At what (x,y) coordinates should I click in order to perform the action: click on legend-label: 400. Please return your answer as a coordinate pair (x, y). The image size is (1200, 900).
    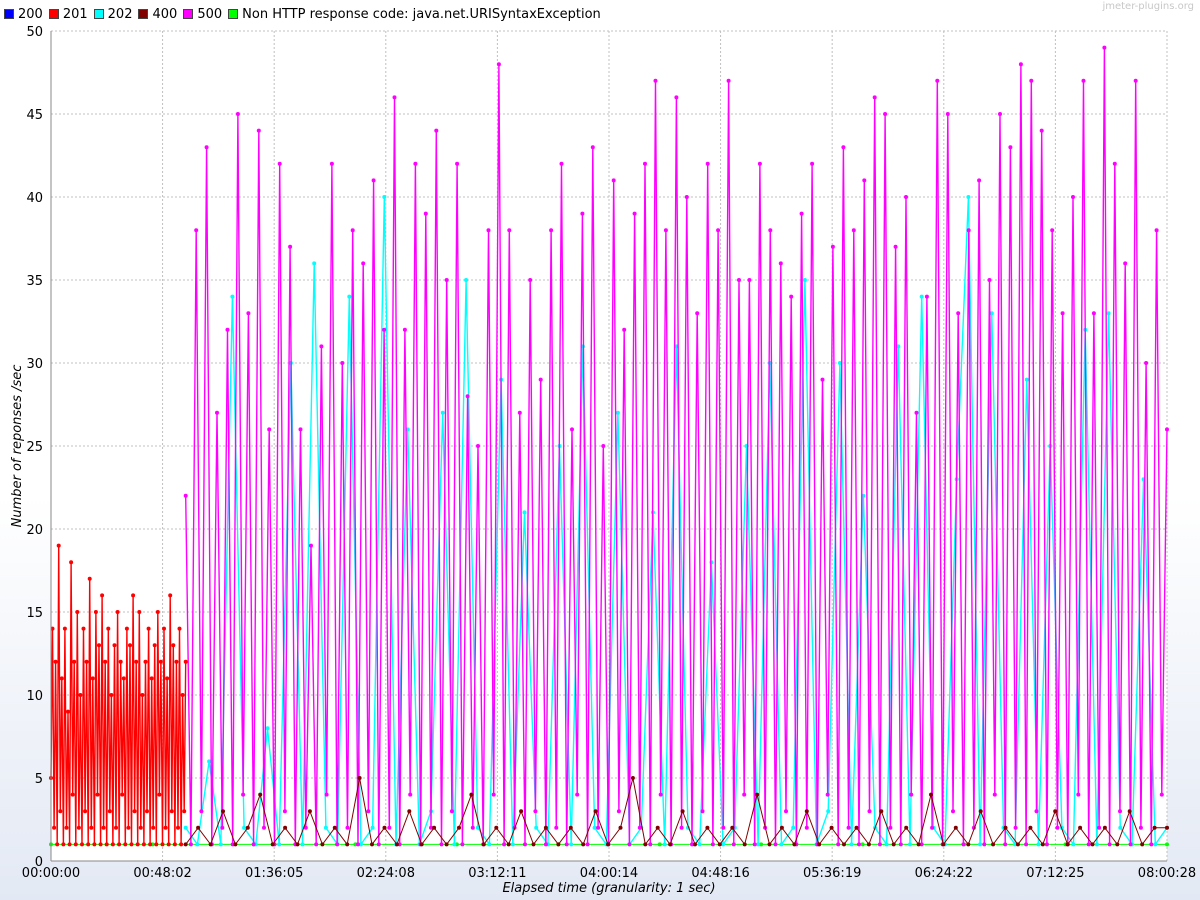
    Looking at the image, I should click on (165, 14).